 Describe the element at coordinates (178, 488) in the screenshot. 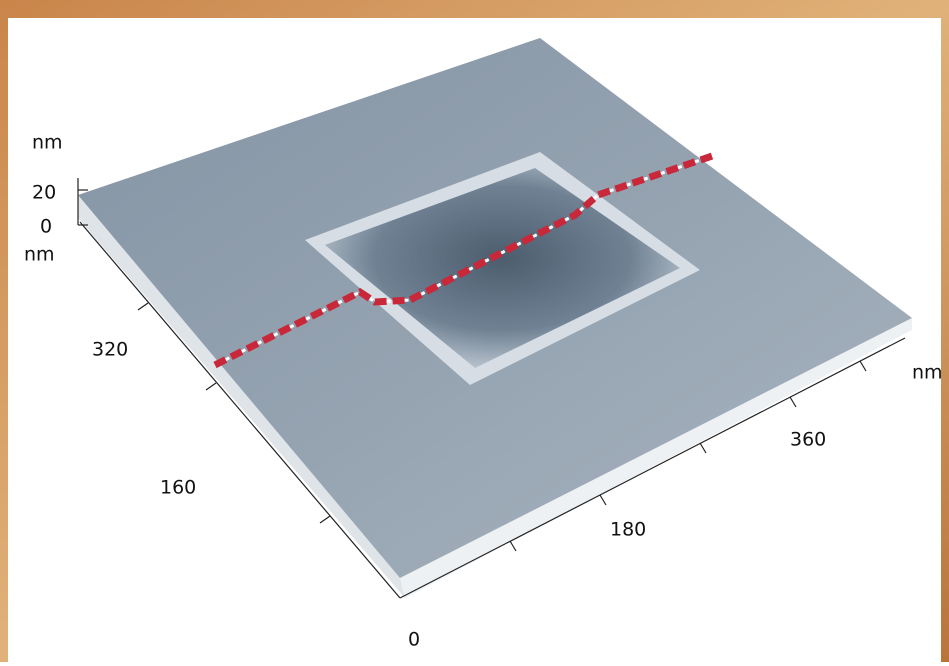

I see `tick-label: 160` at that location.